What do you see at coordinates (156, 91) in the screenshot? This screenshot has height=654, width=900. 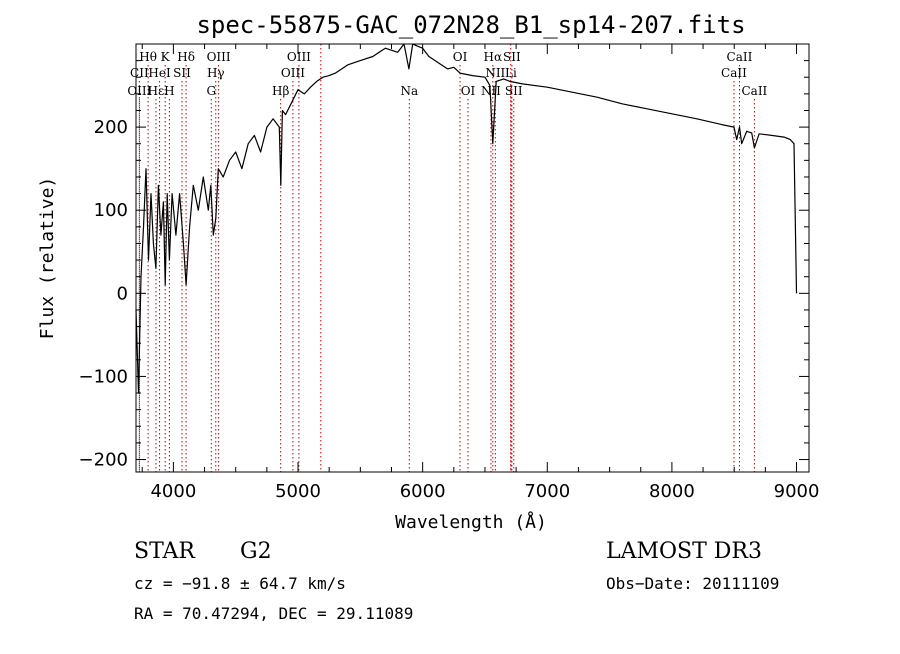 I see `line-label-19: Hε` at bounding box center [156, 91].